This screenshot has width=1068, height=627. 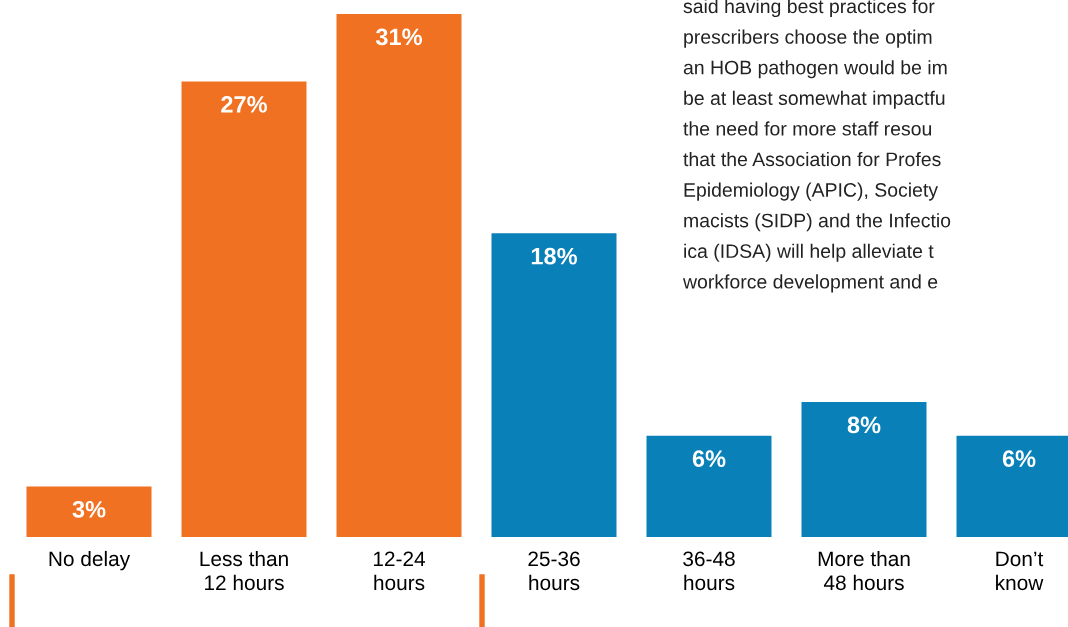 I want to click on annotation: be at least somewhat impactfu, so click(x=814, y=99).